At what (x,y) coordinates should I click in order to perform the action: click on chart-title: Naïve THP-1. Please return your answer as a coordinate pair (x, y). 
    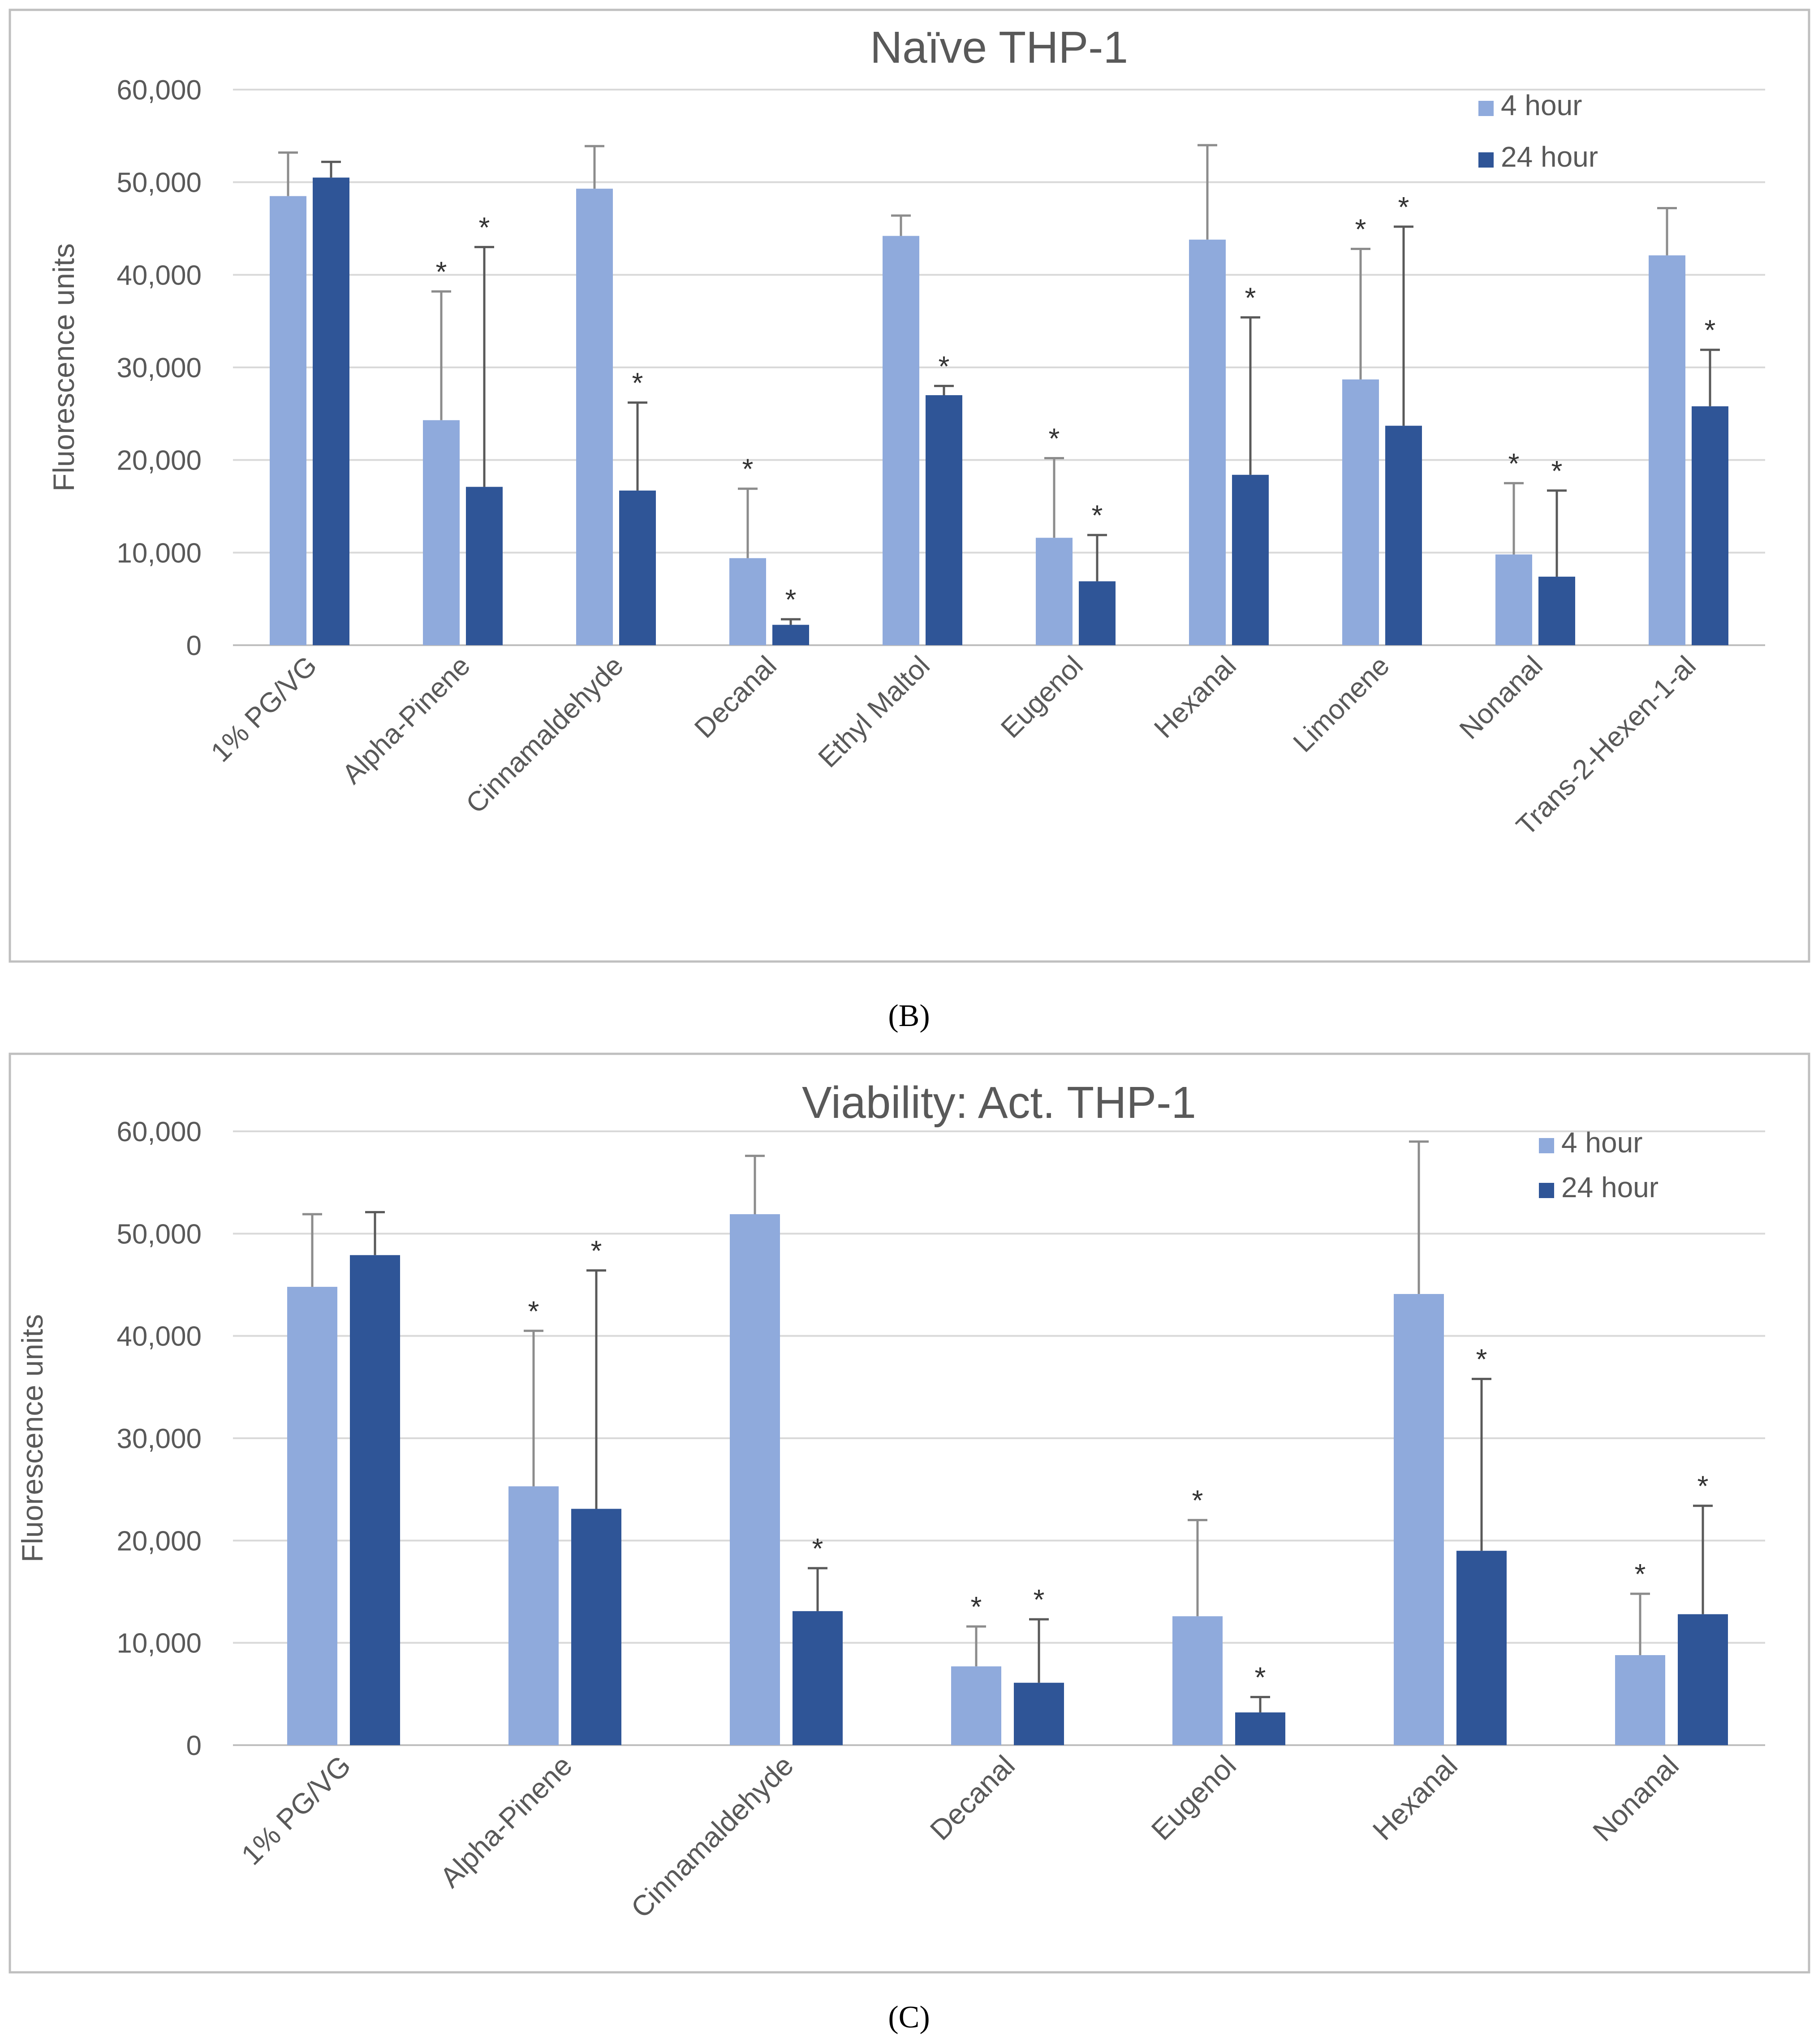
    Looking at the image, I should click on (999, 47).